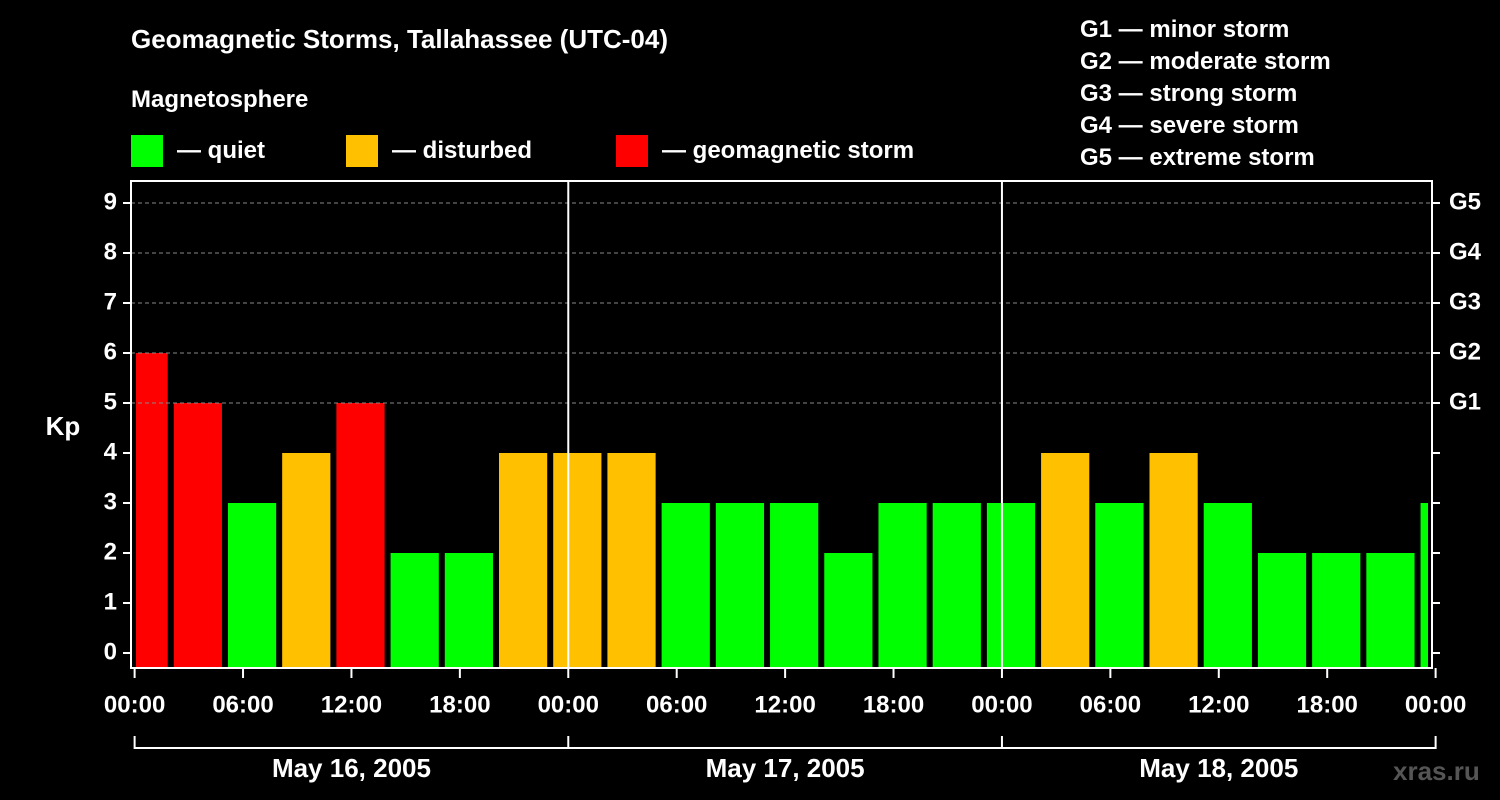  What do you see at coordinates (110, 501) in the screenshot?
I see `y-tick-label: 3` at bounding box center [110, 501].